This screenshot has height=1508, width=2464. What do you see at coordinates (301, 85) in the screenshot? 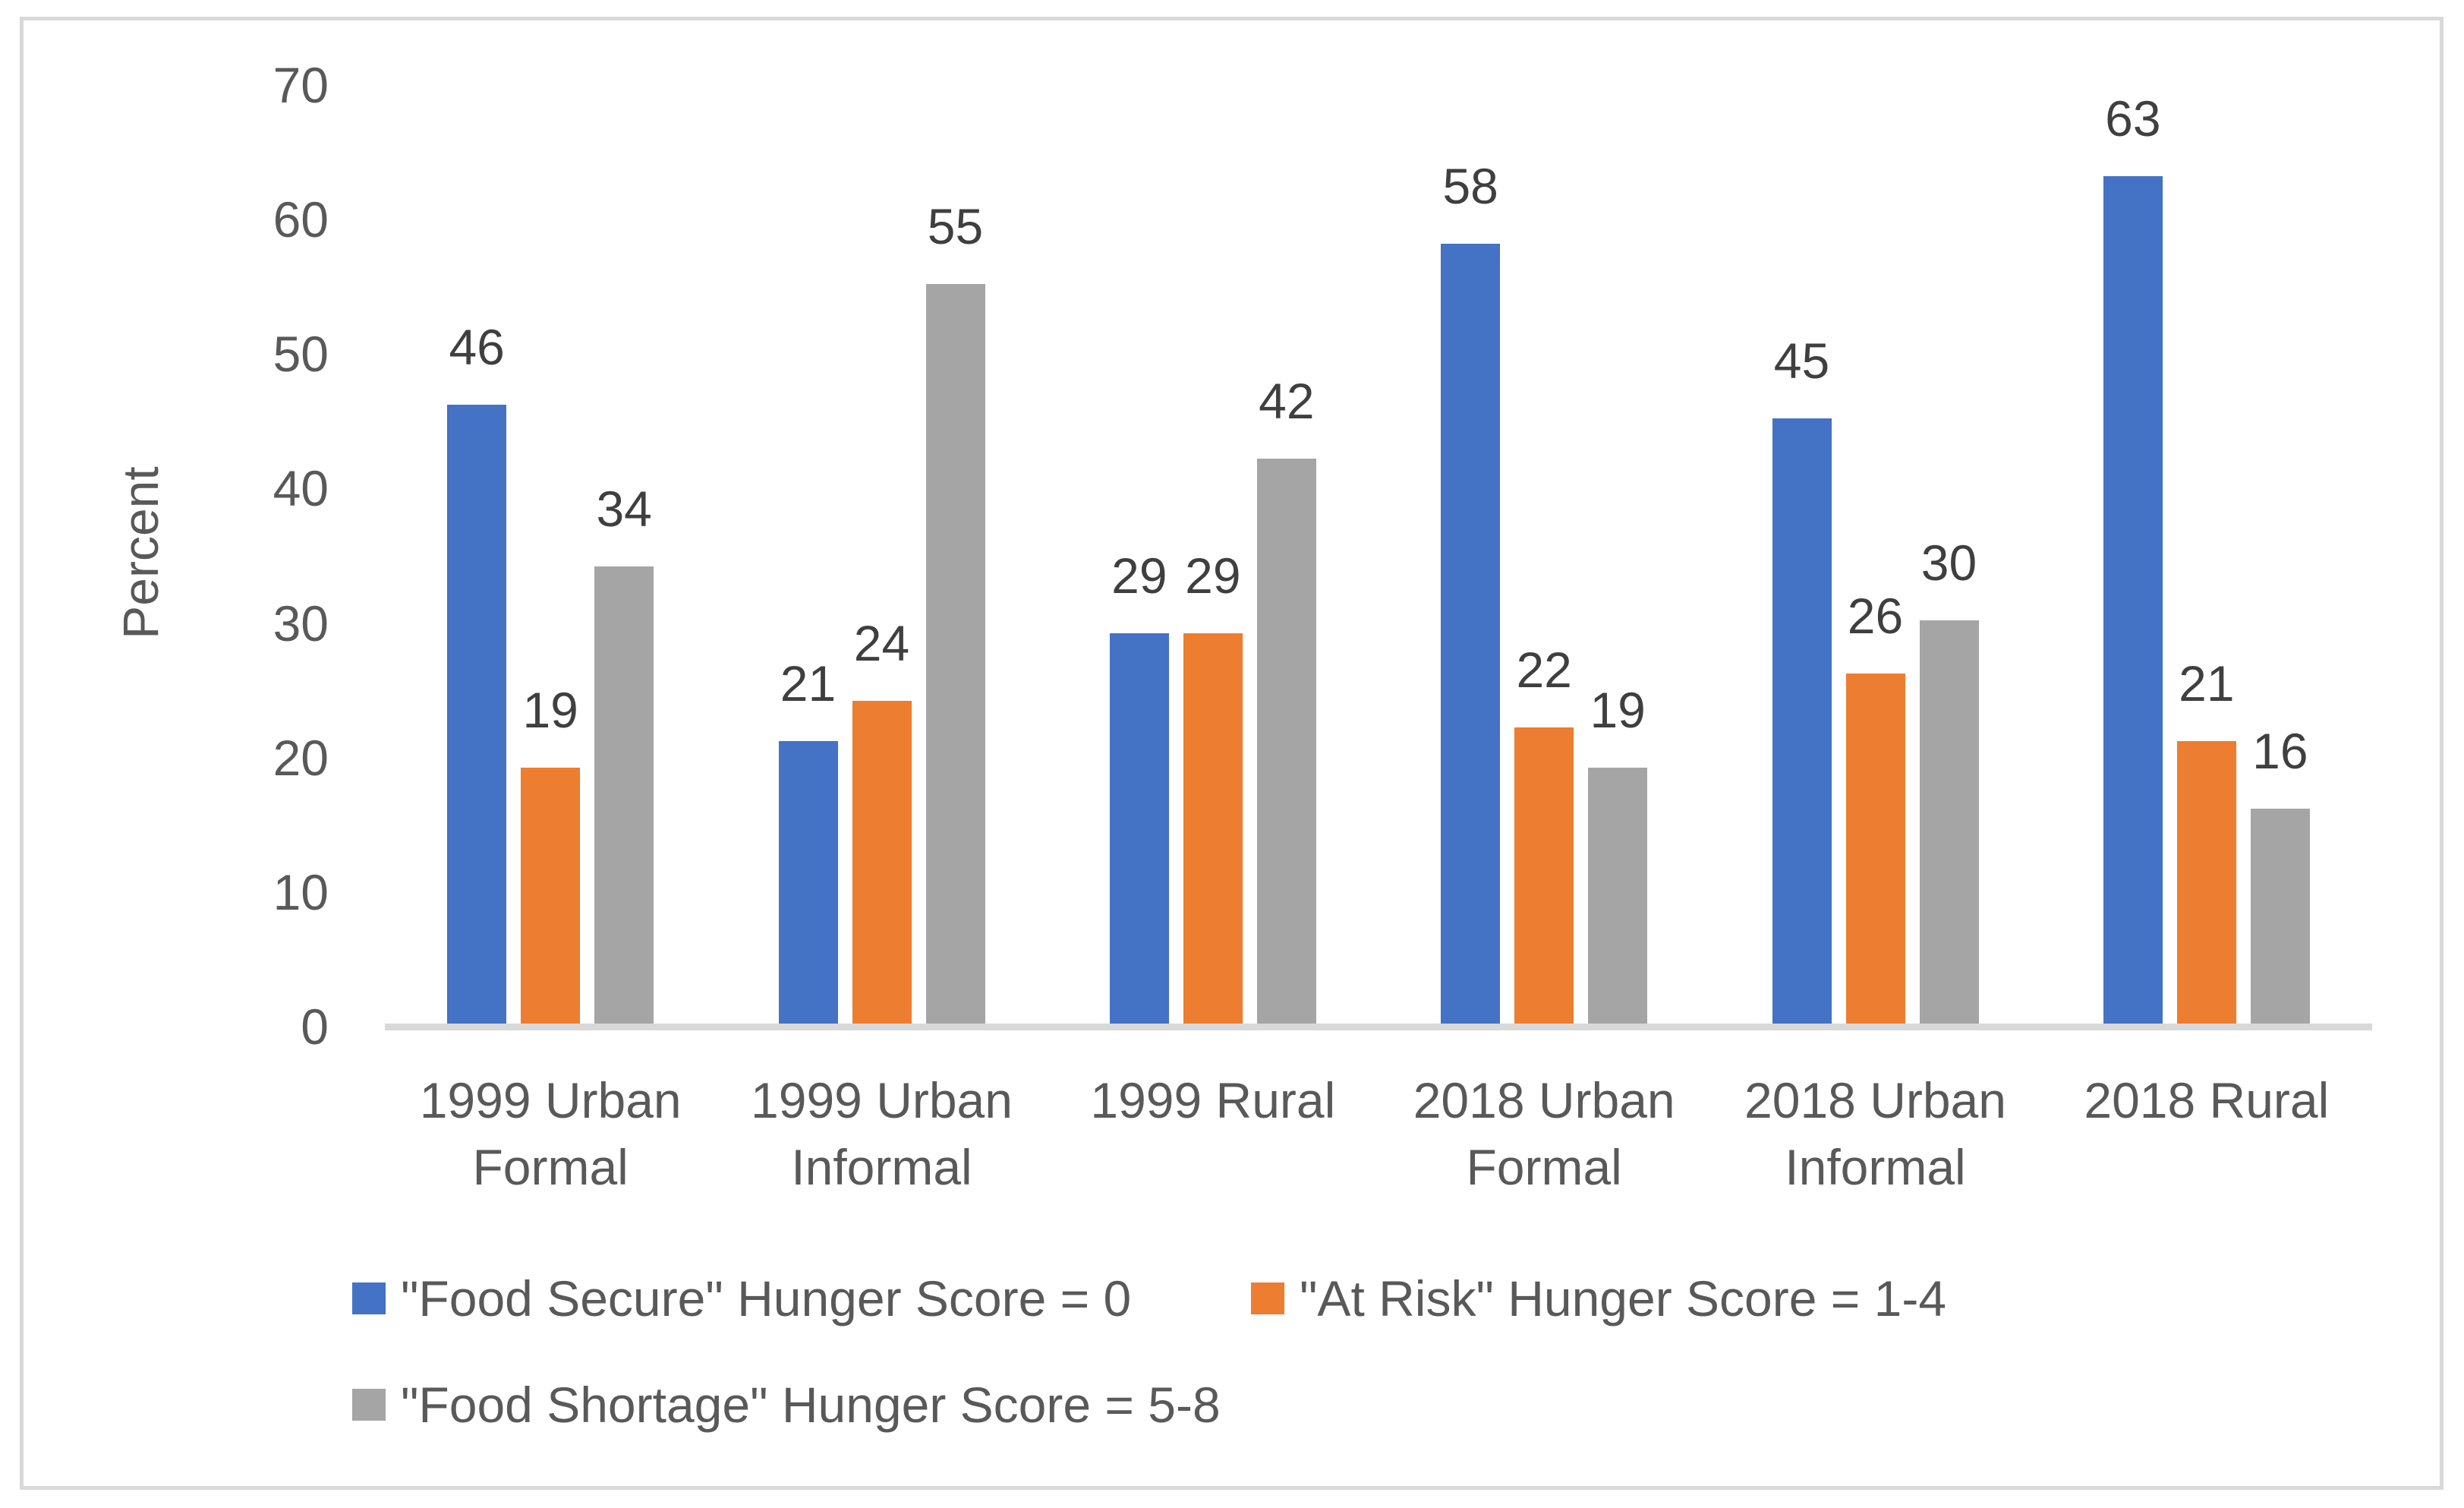
I see `y-tick-label: 70` at bounding box center [301, 85].